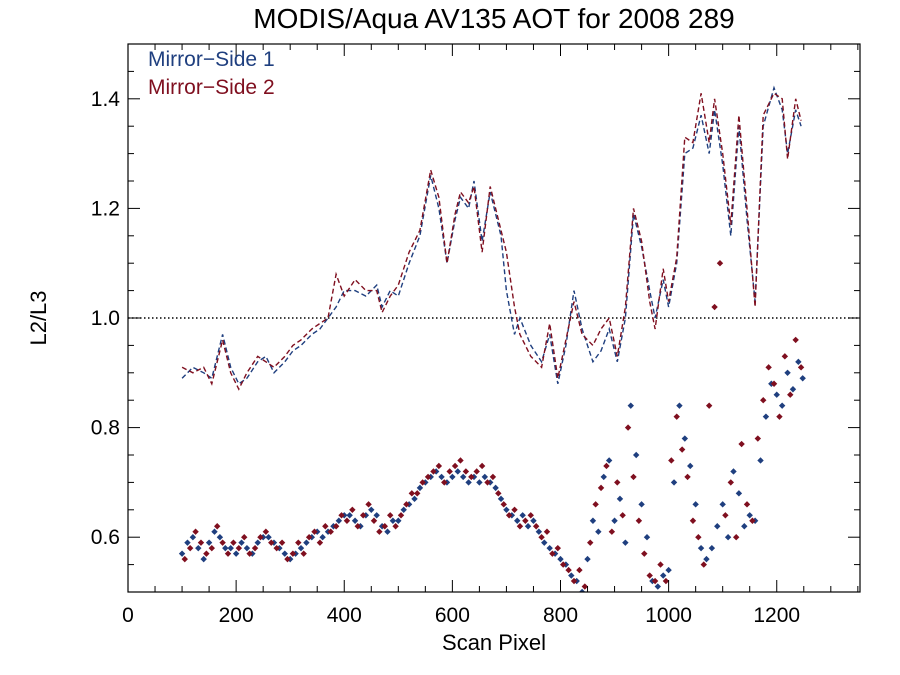 This screenshot has width=900, height=675. Describe the element at coordinates (105, 537) in the screenshot. I see `y-tick-label: 0.6` at that location.